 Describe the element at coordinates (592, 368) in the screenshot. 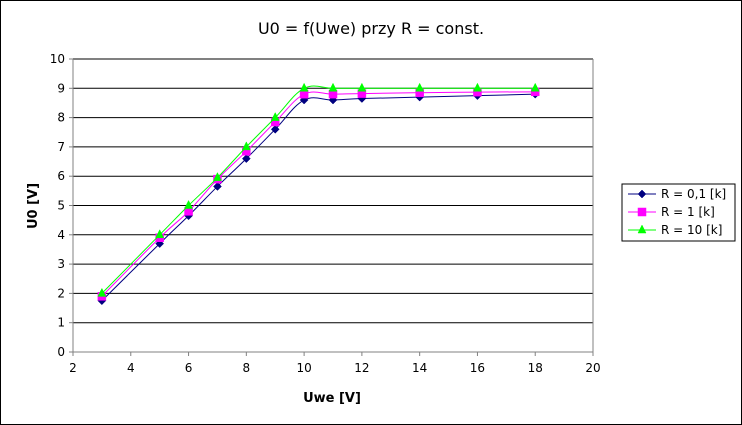

I see `x-tick-label: 20` at that location.